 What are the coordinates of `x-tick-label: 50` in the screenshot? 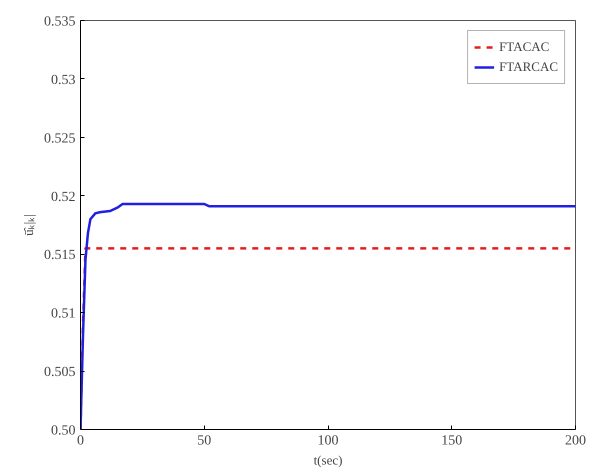 It's located at (204, 441).